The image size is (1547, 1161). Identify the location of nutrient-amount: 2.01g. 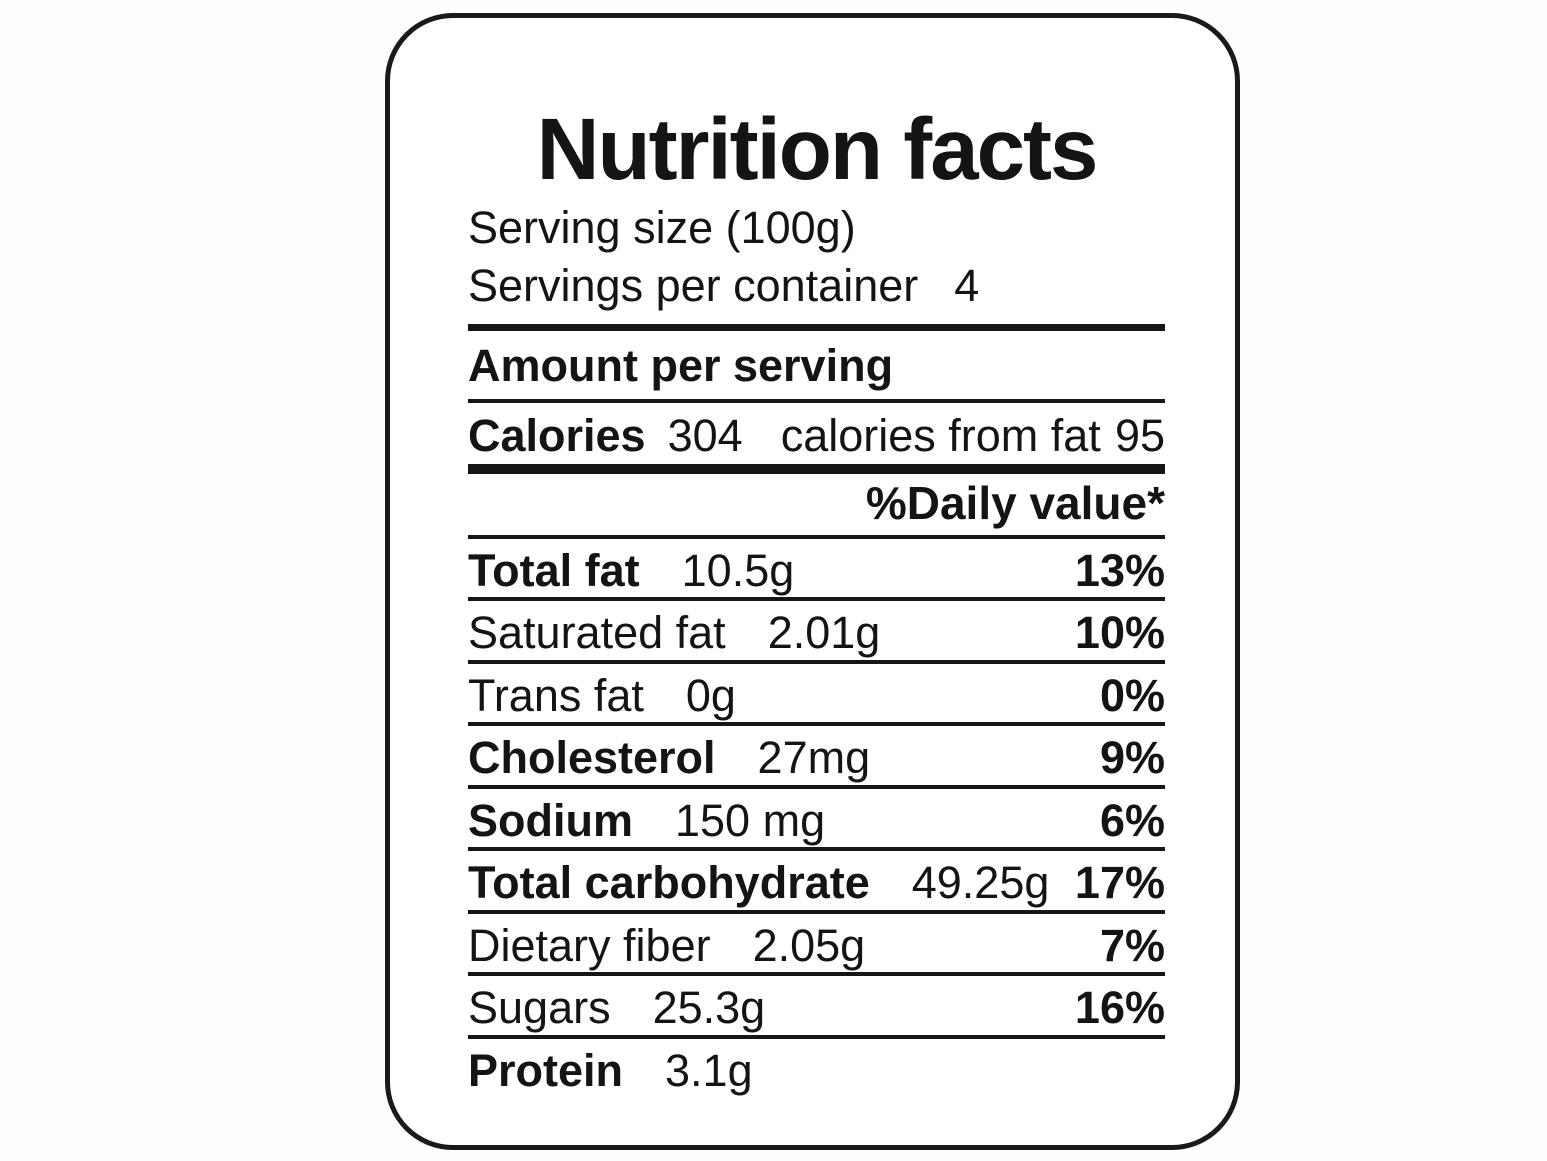
(824, 633).